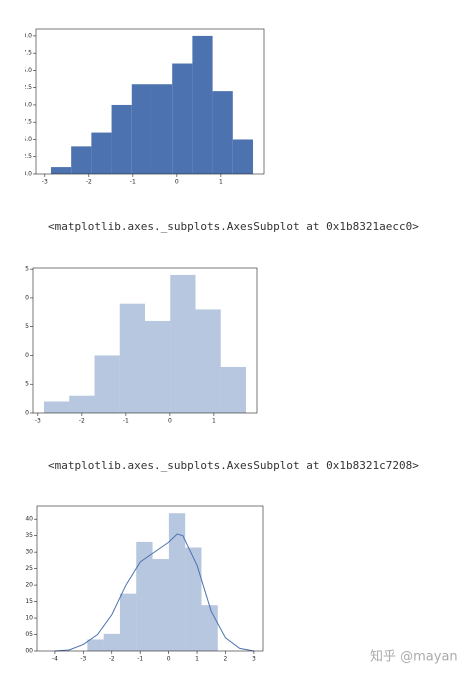 The image size is (476, 679). Describe the element at coordinates (27, 585) in the screenshot. I see `y-tick-label: 0.20` at that location.